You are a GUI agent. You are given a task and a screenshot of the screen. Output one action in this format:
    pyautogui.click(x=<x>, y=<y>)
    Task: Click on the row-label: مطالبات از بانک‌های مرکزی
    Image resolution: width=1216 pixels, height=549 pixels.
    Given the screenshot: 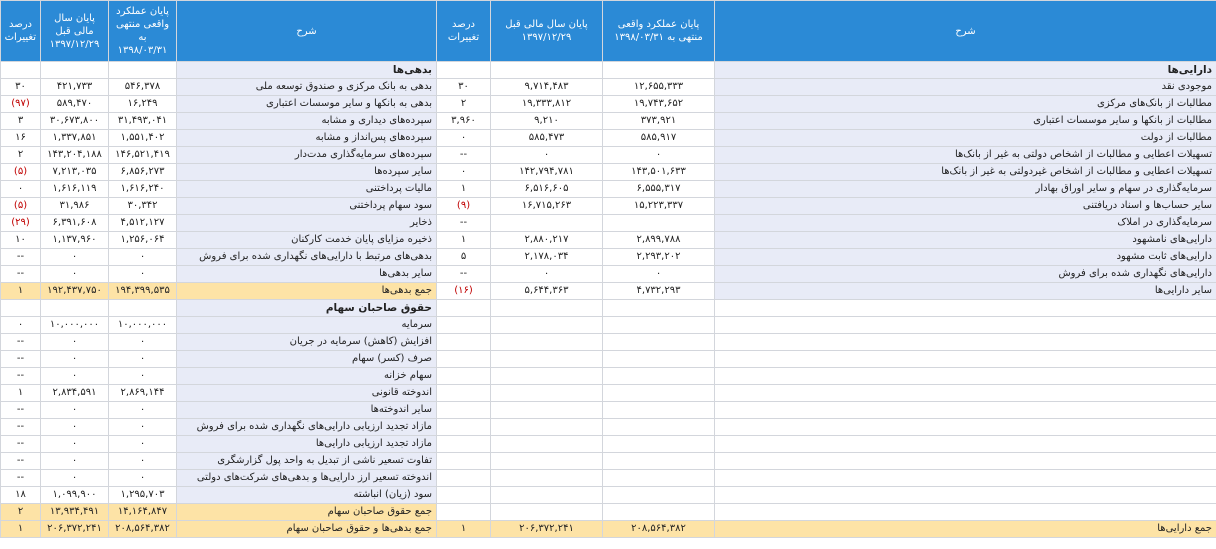 What is the action you would take?
    pyautogui.click(x=965, y=104)
    